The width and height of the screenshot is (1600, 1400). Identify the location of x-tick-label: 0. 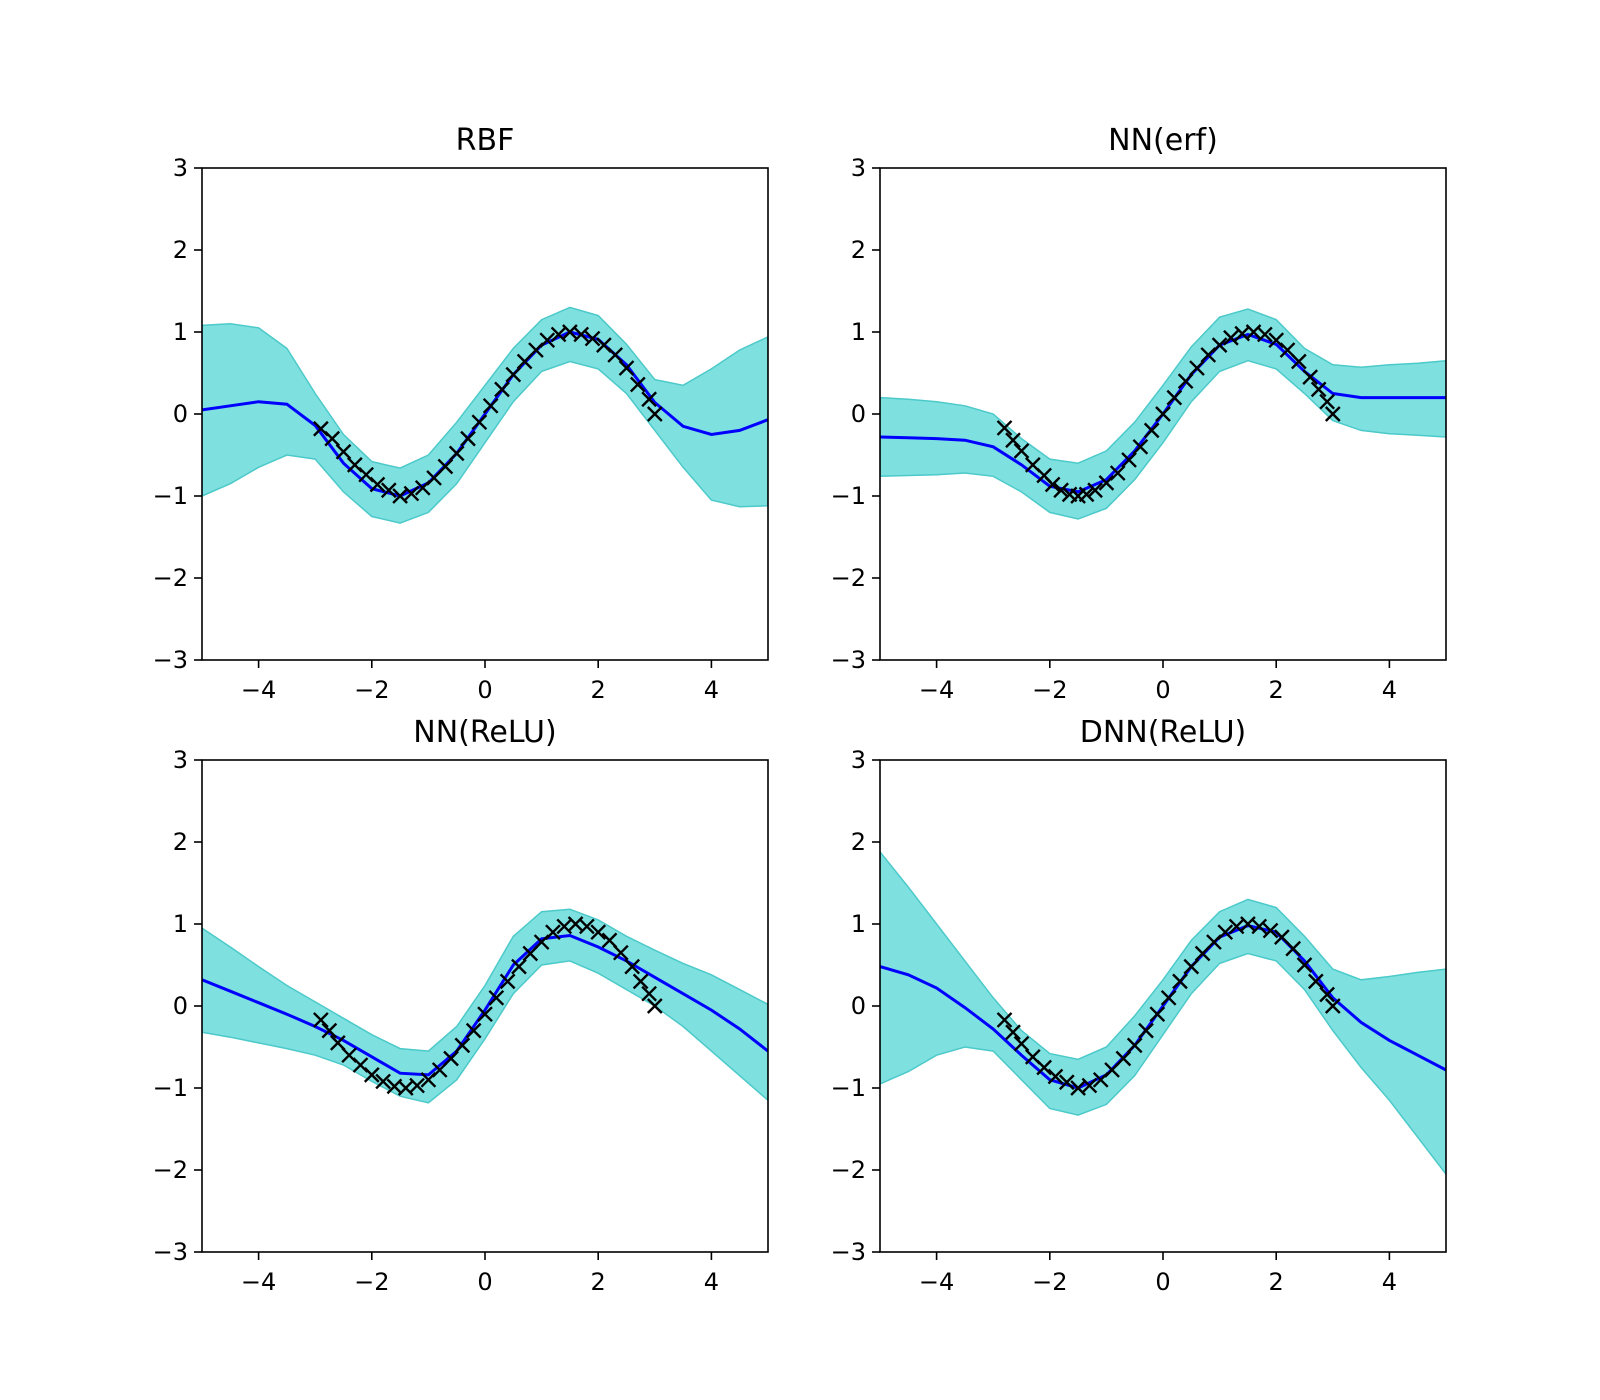
(484, 1282).